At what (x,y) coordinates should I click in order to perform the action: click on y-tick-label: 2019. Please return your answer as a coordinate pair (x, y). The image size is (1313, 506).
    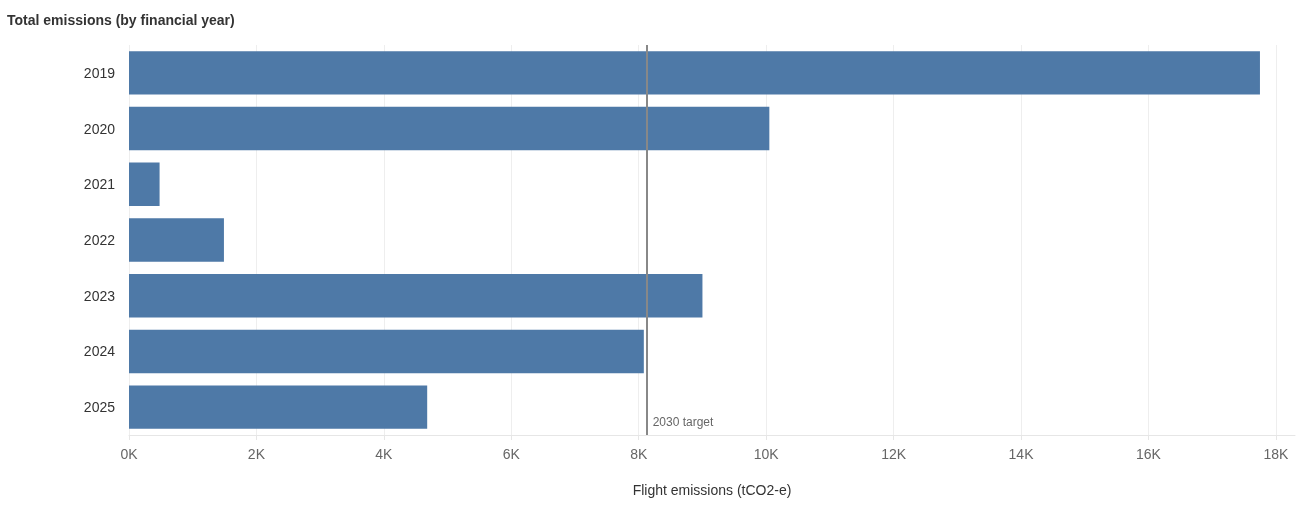
    Looking at the image, I should click on (99, 72).